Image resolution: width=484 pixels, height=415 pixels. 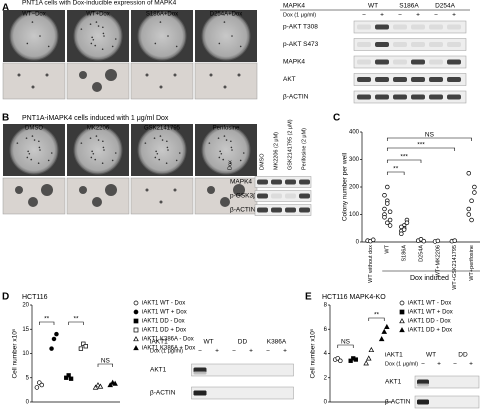 I want to click on significance-label: **, so click(x=377, y=315).